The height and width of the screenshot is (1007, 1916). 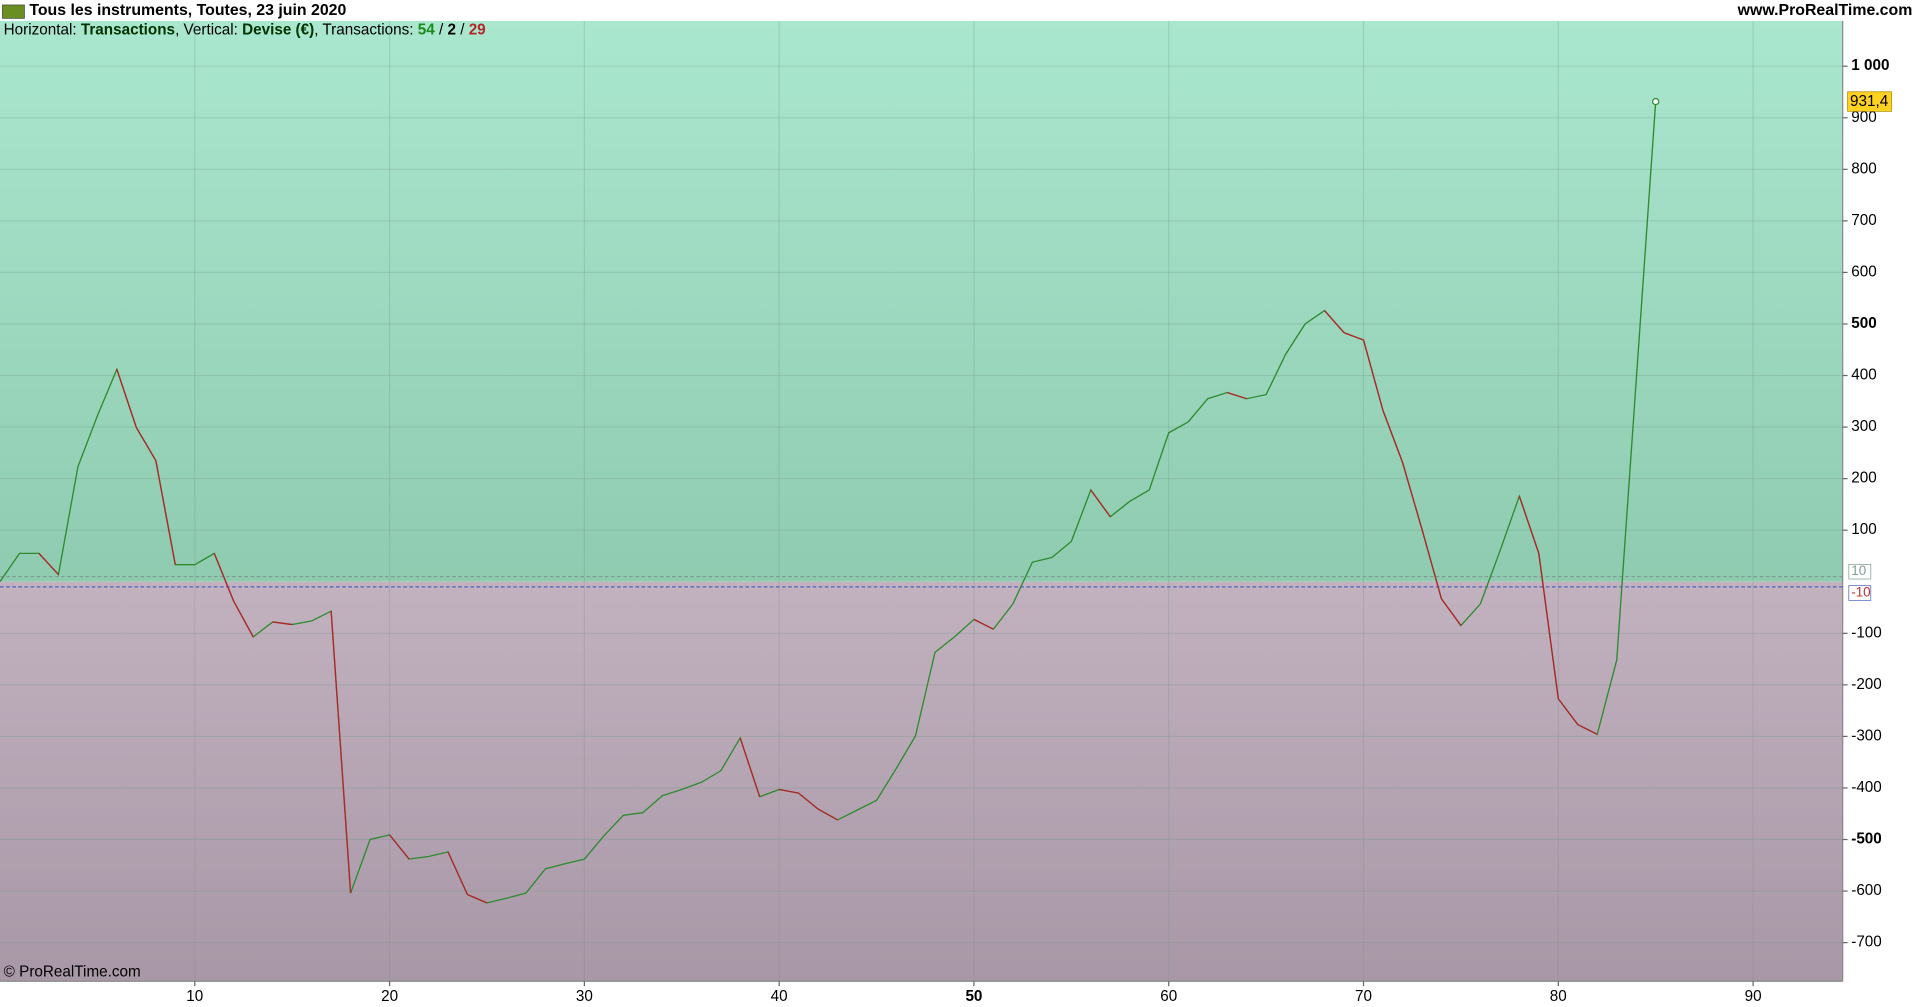 What do you see at coordinates (1753, 996) in the screenshot?
I see `x-tick-label: 90` at bounding box center [1753, 996].